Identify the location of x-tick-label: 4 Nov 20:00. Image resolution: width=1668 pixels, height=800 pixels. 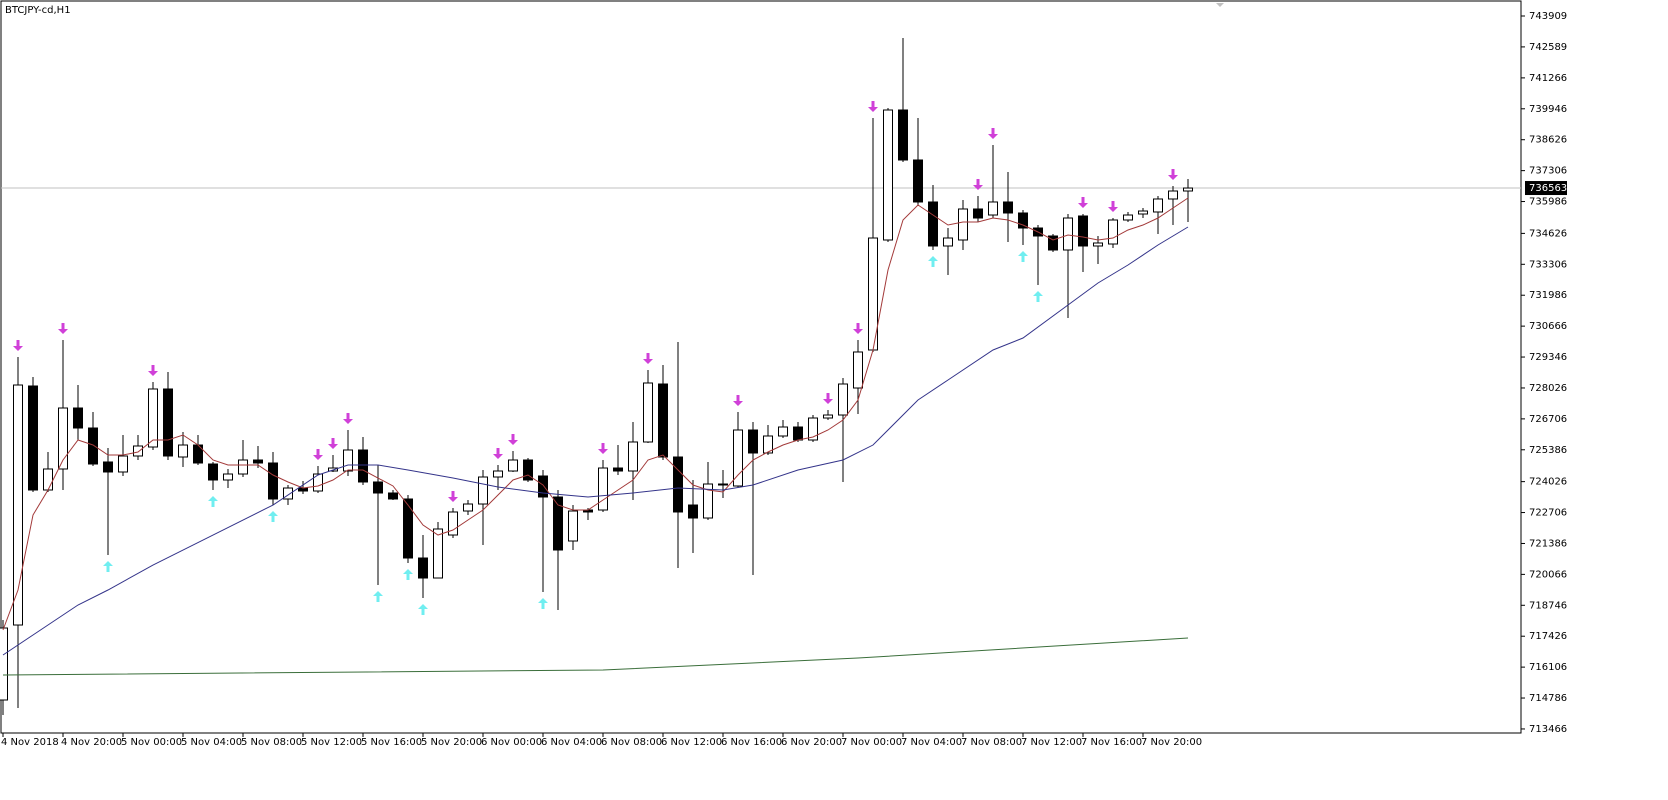
(91, 742).